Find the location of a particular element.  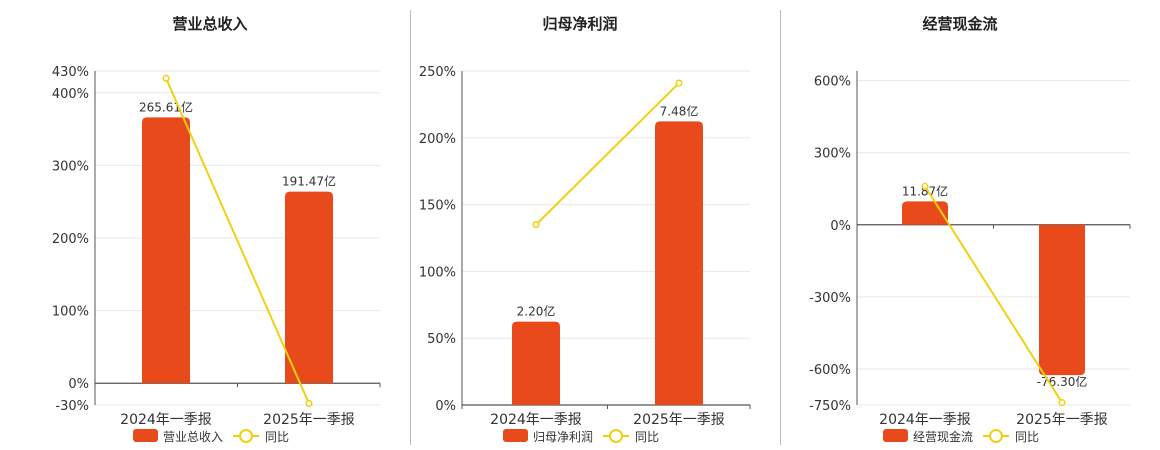

y-tick-label: 400% is located at coordinates (70, 94).